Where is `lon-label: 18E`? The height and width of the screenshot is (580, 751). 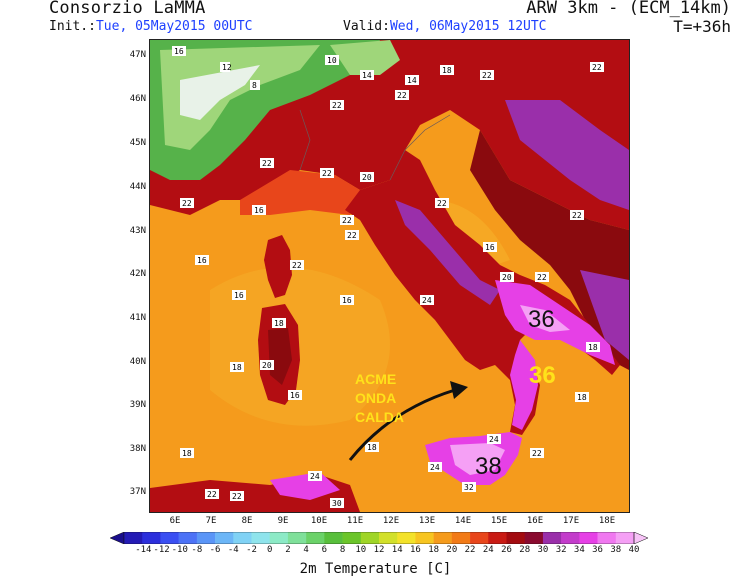 lon-label: 18E is located at coordinates (607, 521).